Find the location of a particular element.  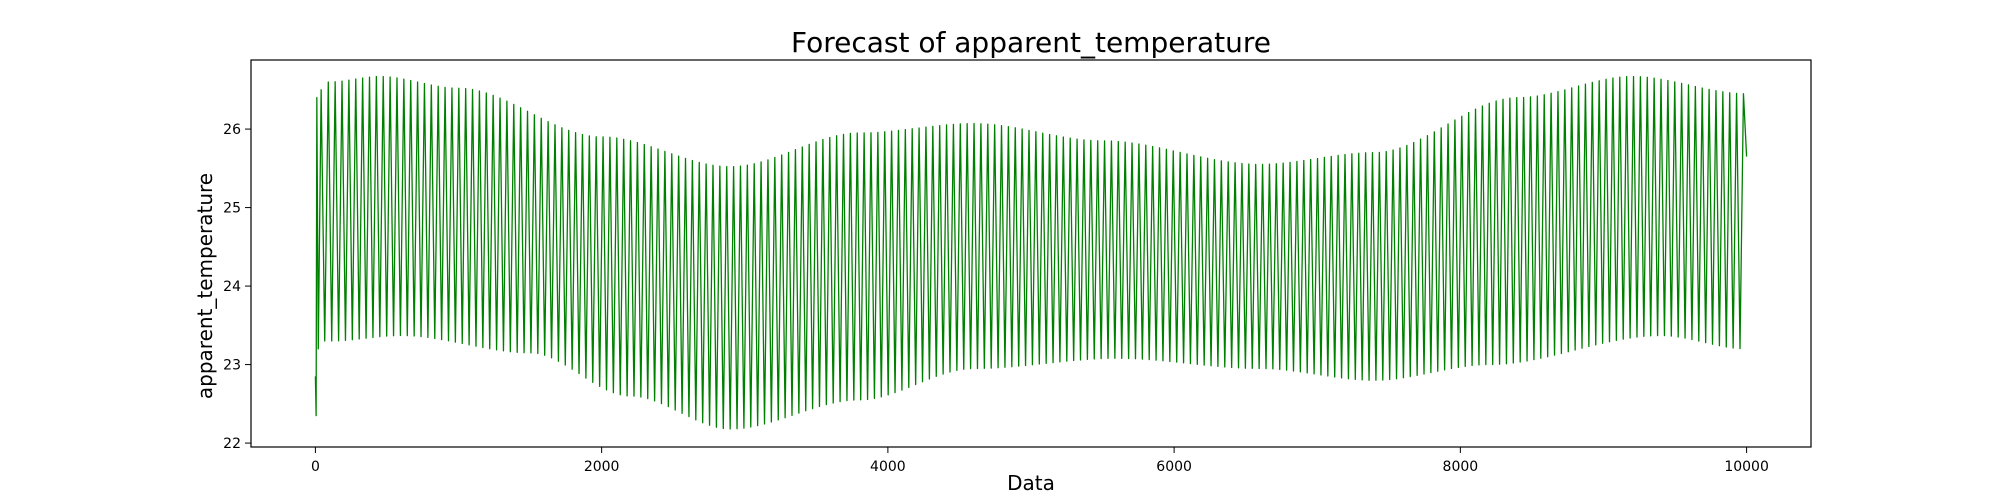

x-axis-label: Data is located at coordinates (1031, 483).